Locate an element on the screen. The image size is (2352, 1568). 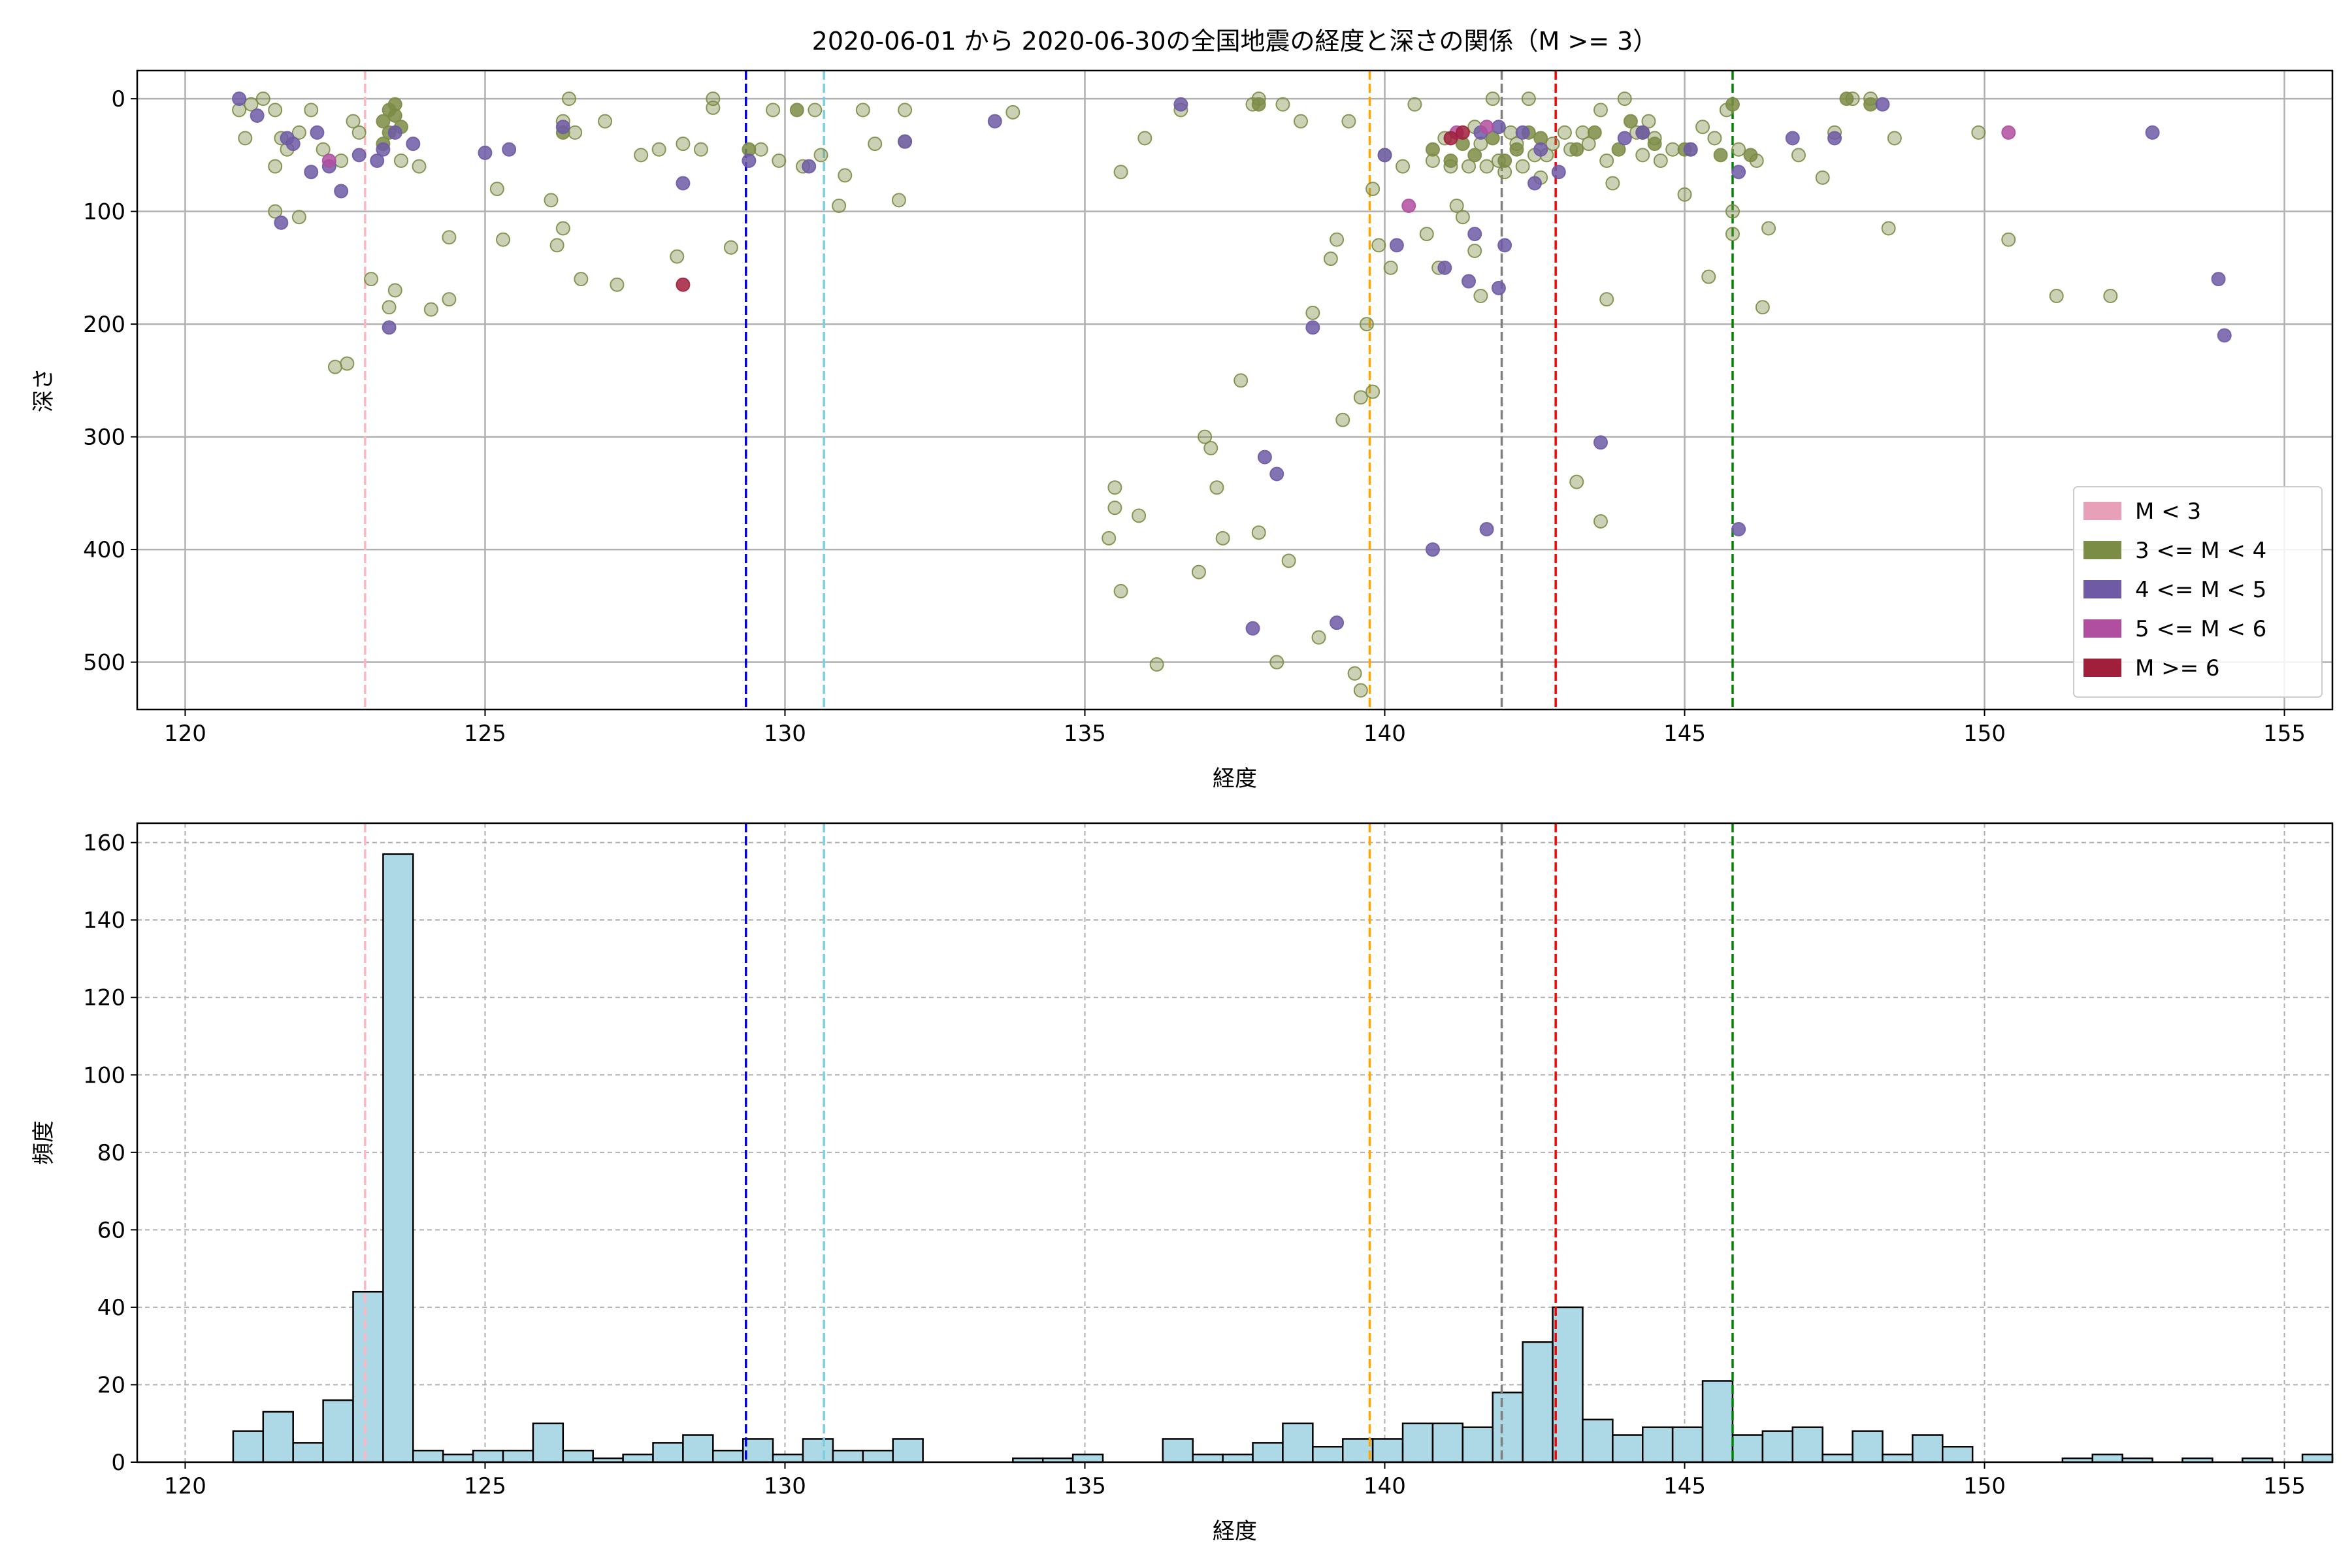
y-tick-label: 20 is located at coordinates (111, 1385).